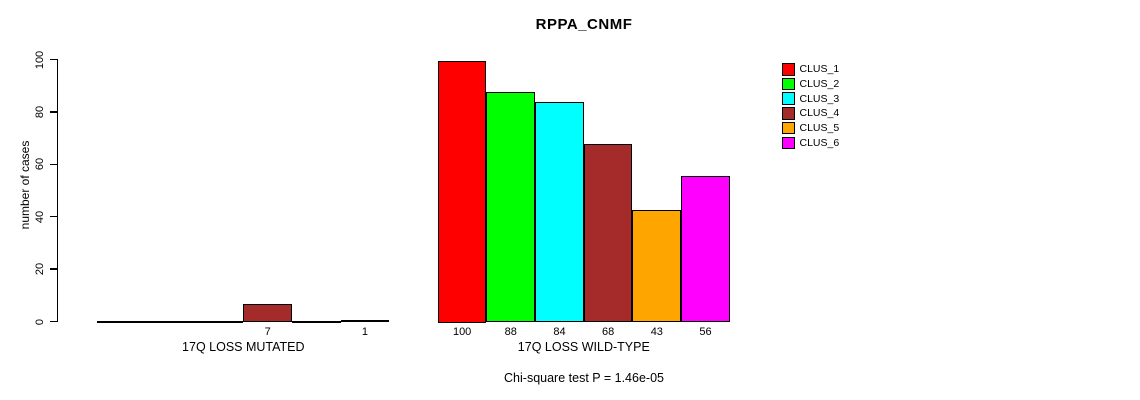 This screenshot has height=400, width=1140. Describe the element at coordinates (819, 69) in the screenshot. I see `legend-label: CLUS_1` at that location.